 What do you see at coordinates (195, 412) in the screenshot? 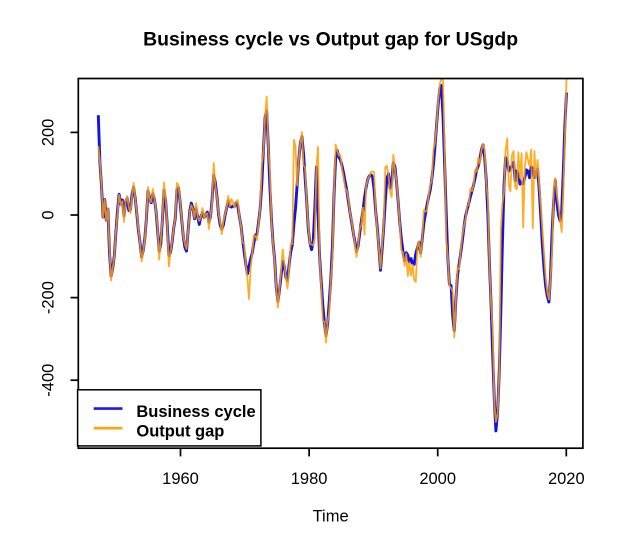
I see `svg-text: Business cycle` at bounding box center [195, 412].